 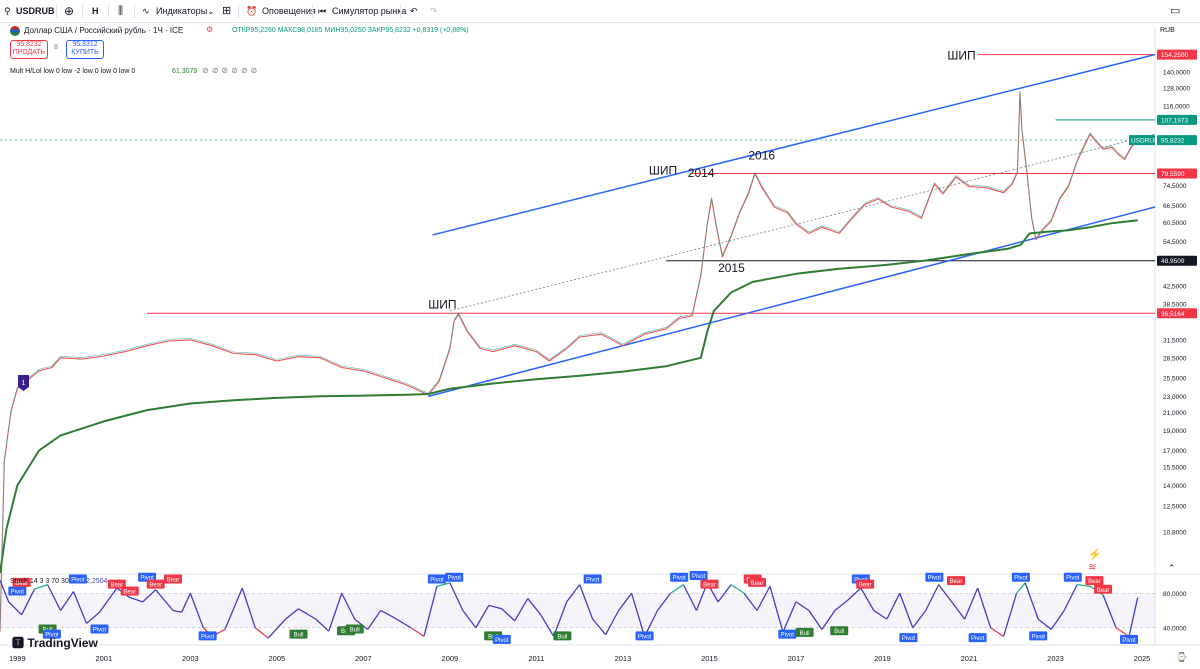 I want to click on x-tick-label: 2013, so click(x=623, y=658).